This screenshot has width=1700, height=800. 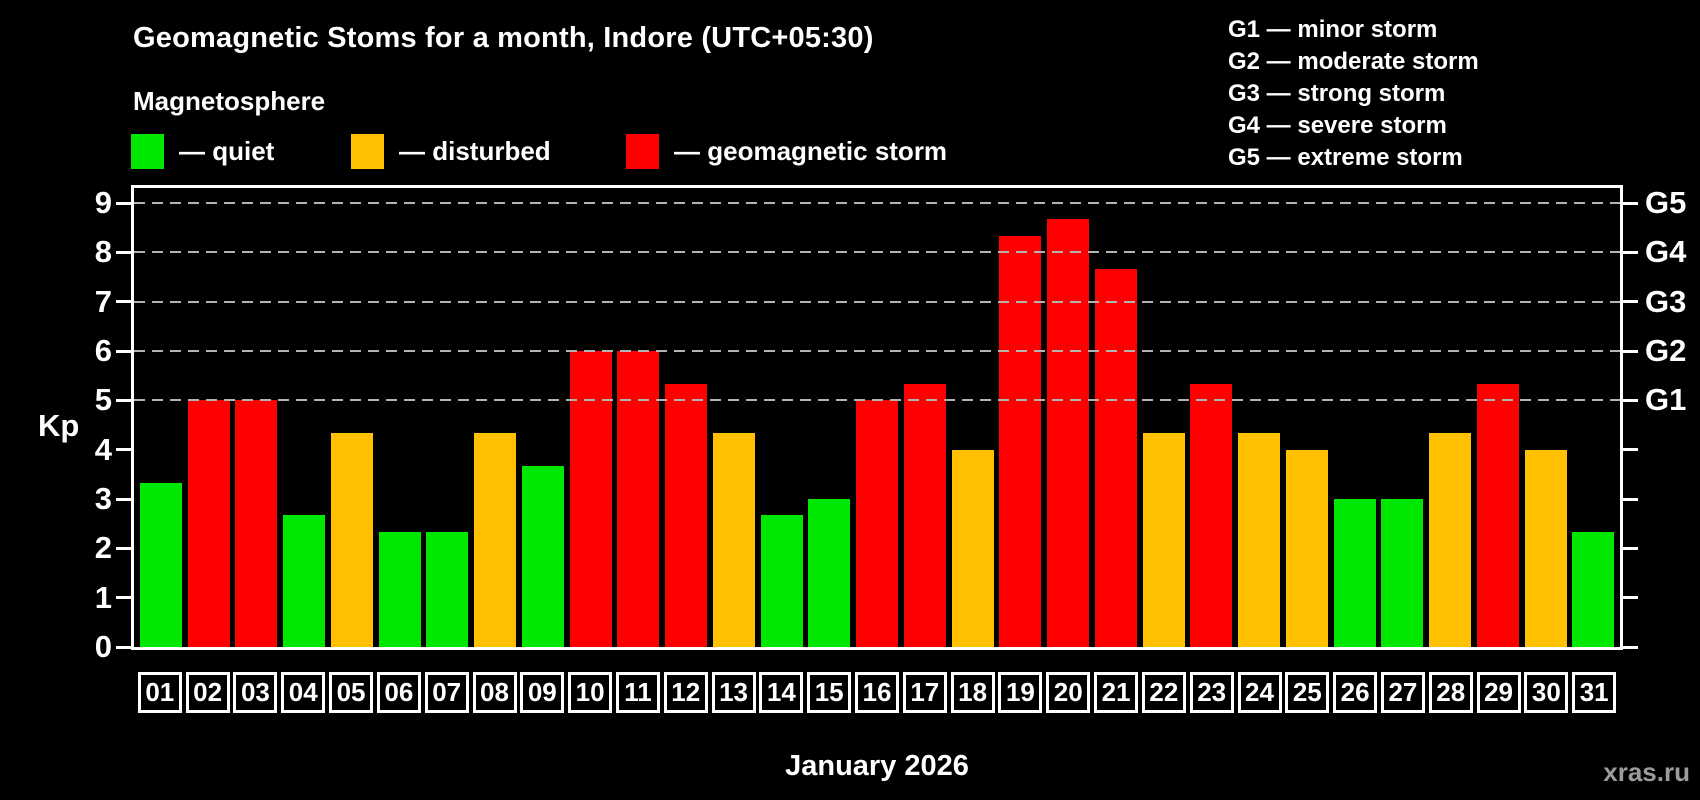 I want to click on y-axis-title: Kp, so click(x=59, y=425).